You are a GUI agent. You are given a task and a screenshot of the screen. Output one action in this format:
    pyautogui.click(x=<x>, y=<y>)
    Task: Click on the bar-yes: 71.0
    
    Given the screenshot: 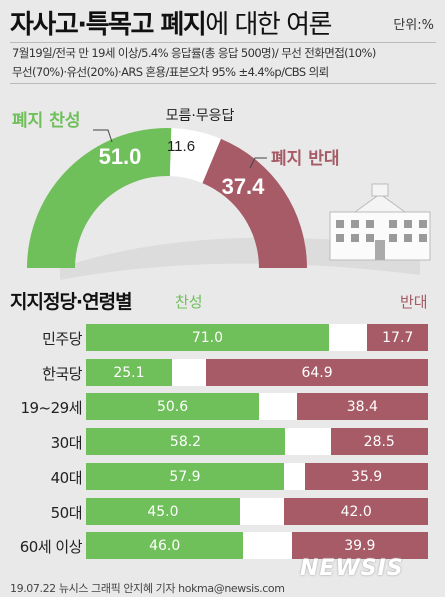 What is the action you would take?
    pyautogui.click(x=207, y=337)
    